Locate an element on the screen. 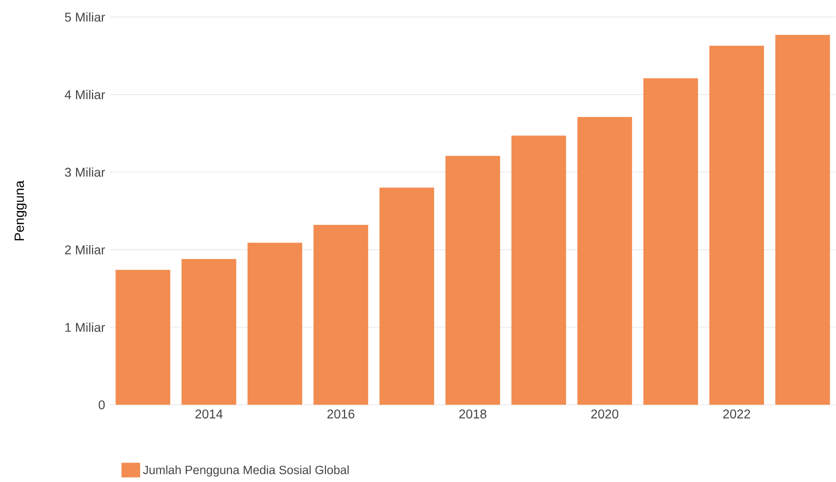 This screenshot has width=836, height=482. legend-label: Jumlah Pengguna Media Sosial Global is located at coordinates (245, 471).